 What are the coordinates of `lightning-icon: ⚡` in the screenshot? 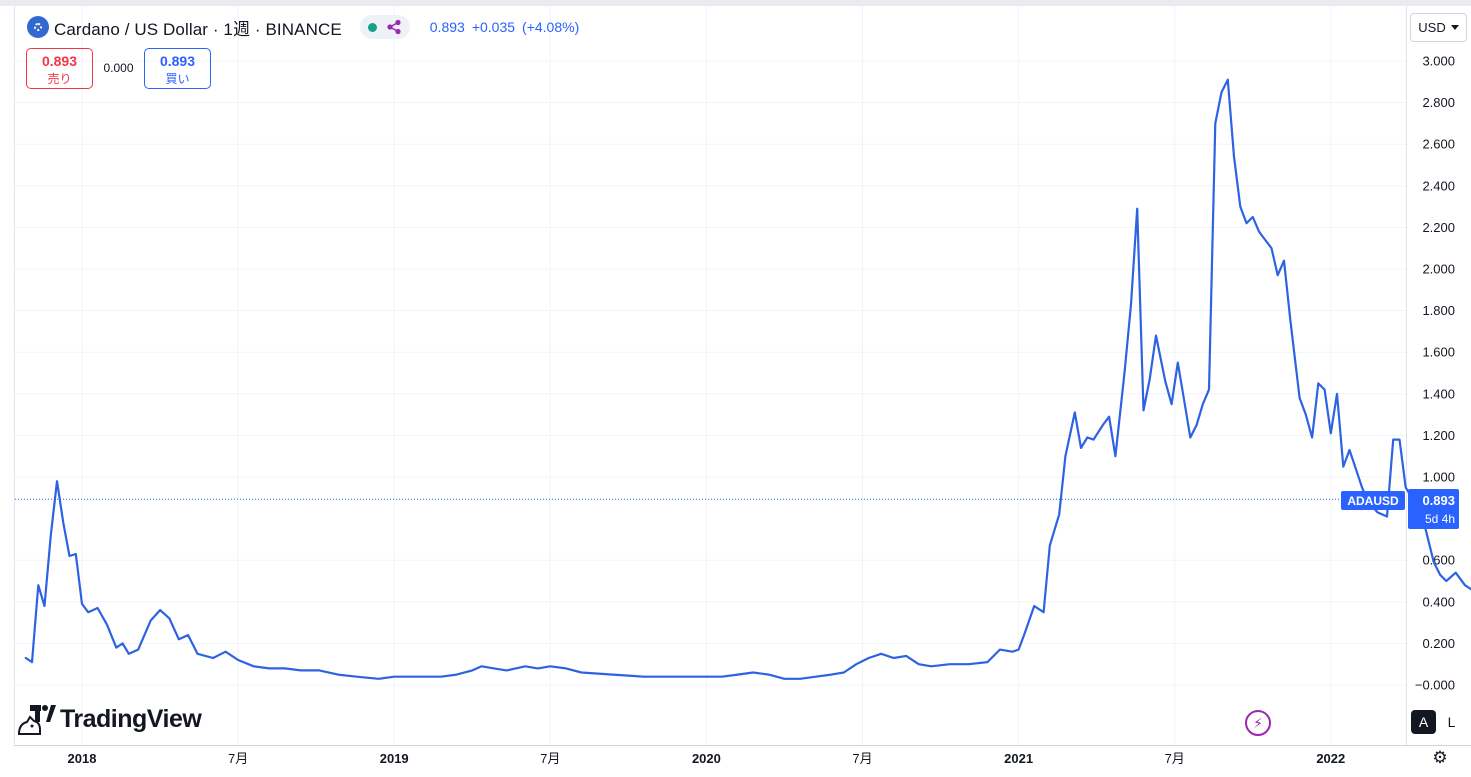 It's located at (1258, 723).